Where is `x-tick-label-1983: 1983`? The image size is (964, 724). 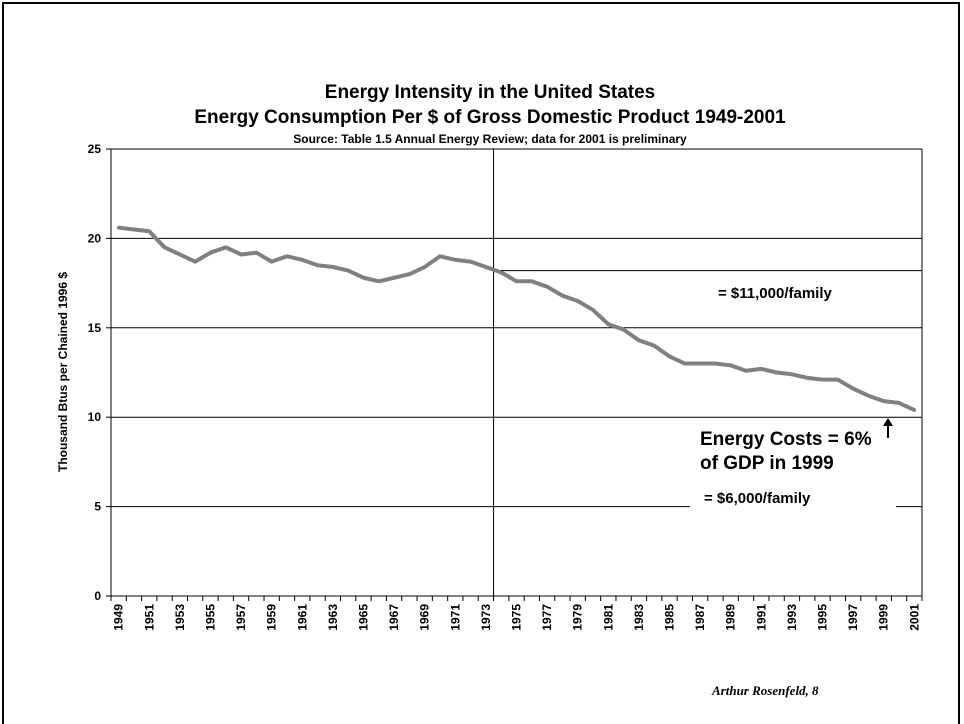
x-tick-label-1983: 1983 is located at coordinates (639, 617).